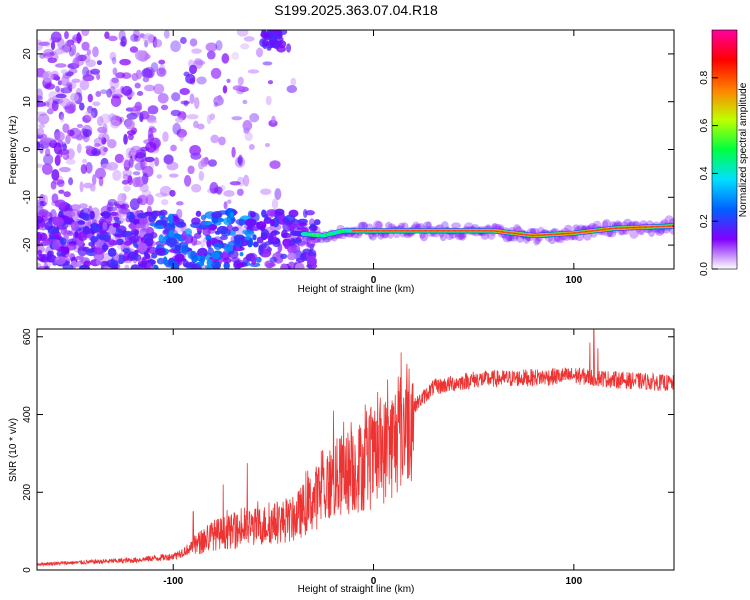  I want to click on spectrogram-x-tick-label: -100, so click(173, 280).